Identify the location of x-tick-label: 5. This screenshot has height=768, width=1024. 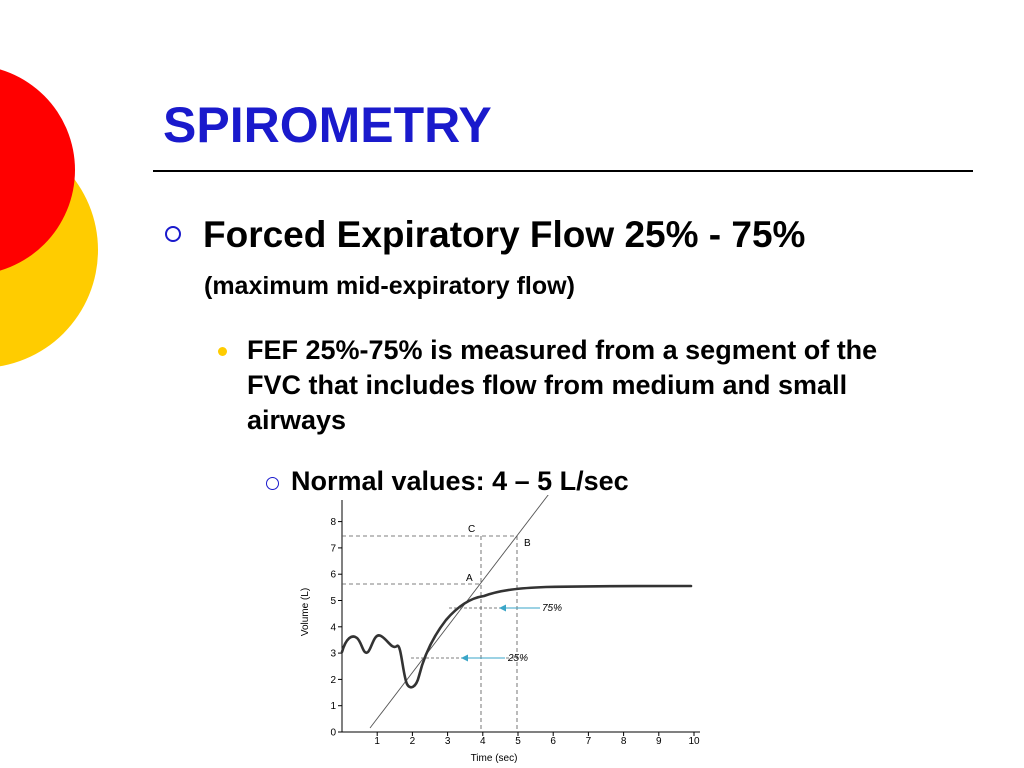
(518, 741).